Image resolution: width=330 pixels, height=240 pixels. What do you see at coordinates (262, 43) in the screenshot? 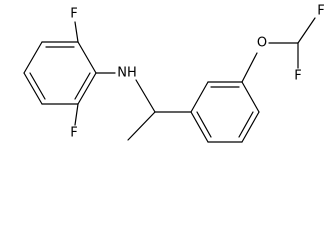
I see `atom-label: O` at bounding box center [262, 43].